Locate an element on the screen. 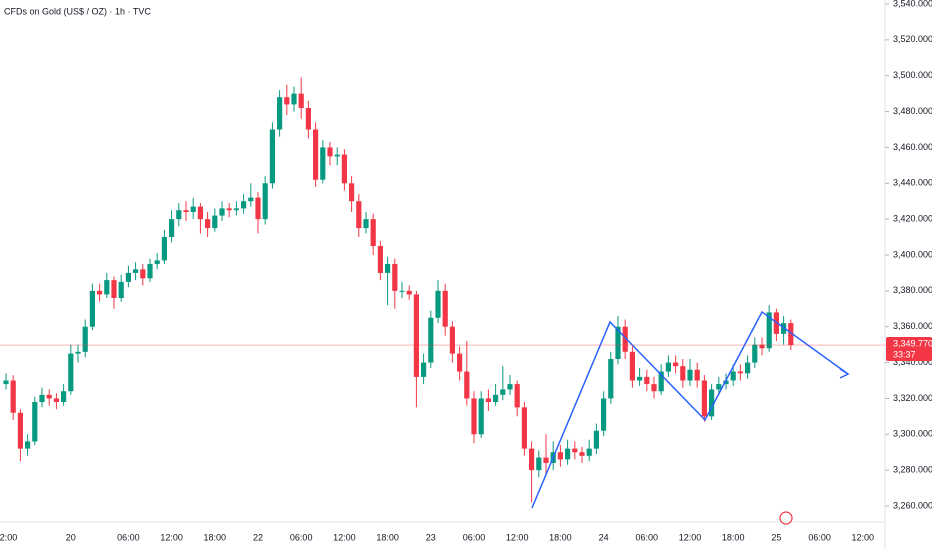 The image size is (932, 550). pattern-drawing is located at coordinates (690, 409).